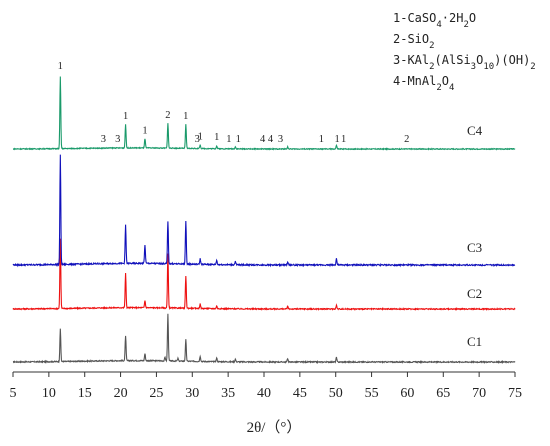 The height and width of the screenshot is (446, 550). What do you see at coordinates (474, 247) in the screenshot?
I see `series-label-c3: C3` at bounding box center [474, 247].